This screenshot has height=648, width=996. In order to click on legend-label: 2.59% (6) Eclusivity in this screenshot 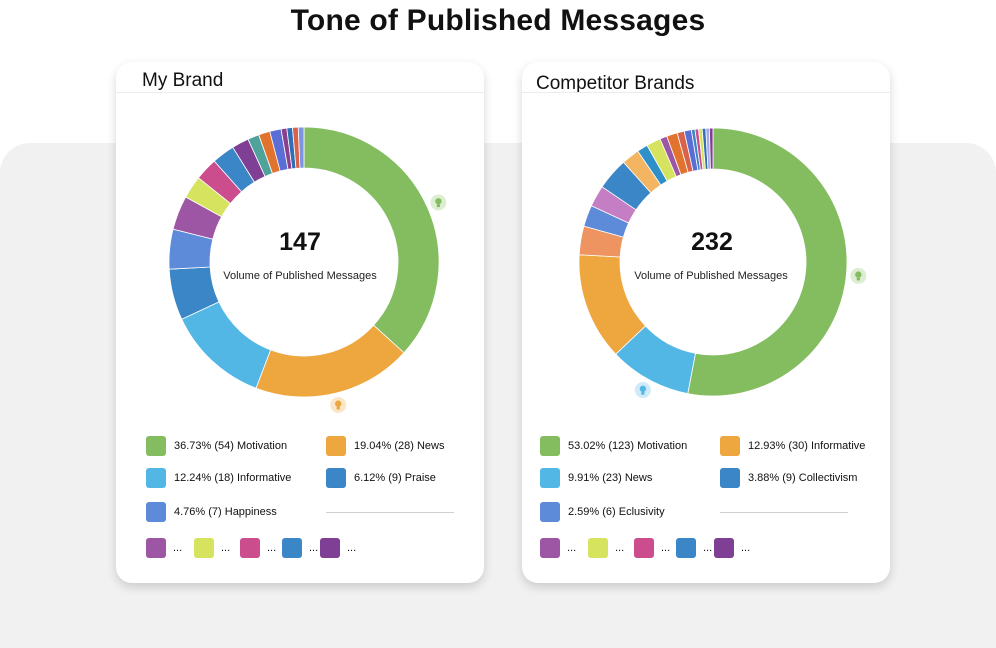, I will do `click(616, 512)`.